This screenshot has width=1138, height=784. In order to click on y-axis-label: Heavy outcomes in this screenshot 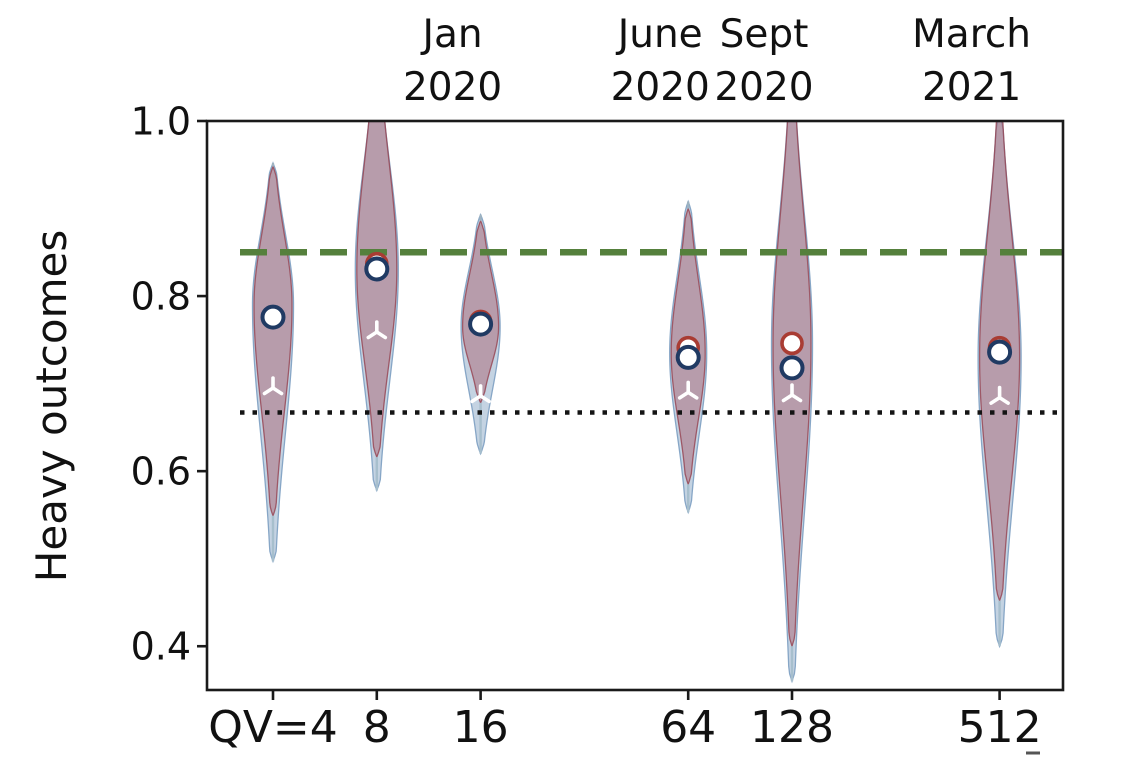, I will do `click(51, 406)`.